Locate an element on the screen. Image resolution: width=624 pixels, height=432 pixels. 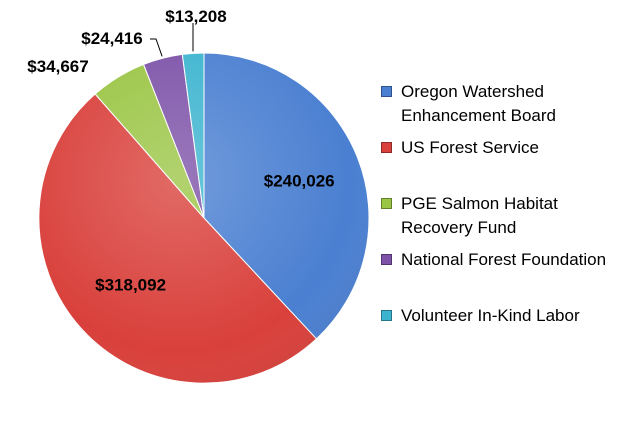
data-label-oregon-watershed: $240,026 is located at coordinates (299, 181).